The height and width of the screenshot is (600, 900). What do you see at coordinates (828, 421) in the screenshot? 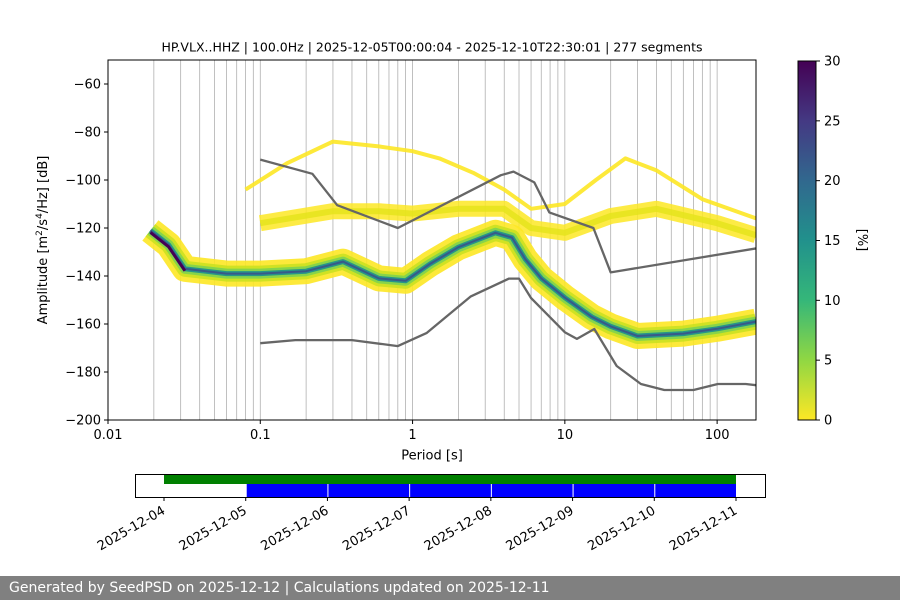
I see `colorbar-tick-label: 0` at bounding box center [828, 421].